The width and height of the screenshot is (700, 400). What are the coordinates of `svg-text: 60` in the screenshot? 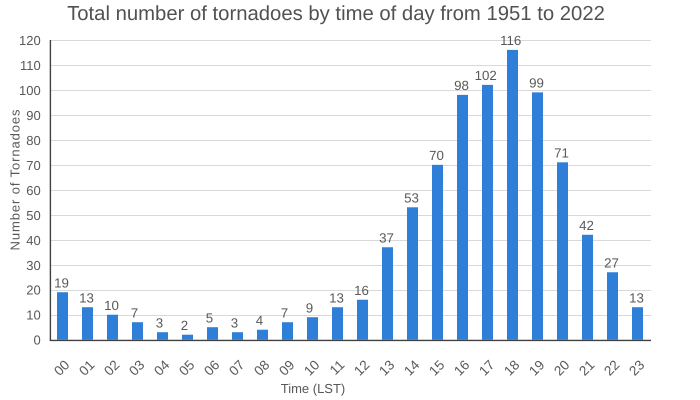 It's located at (33, 190).